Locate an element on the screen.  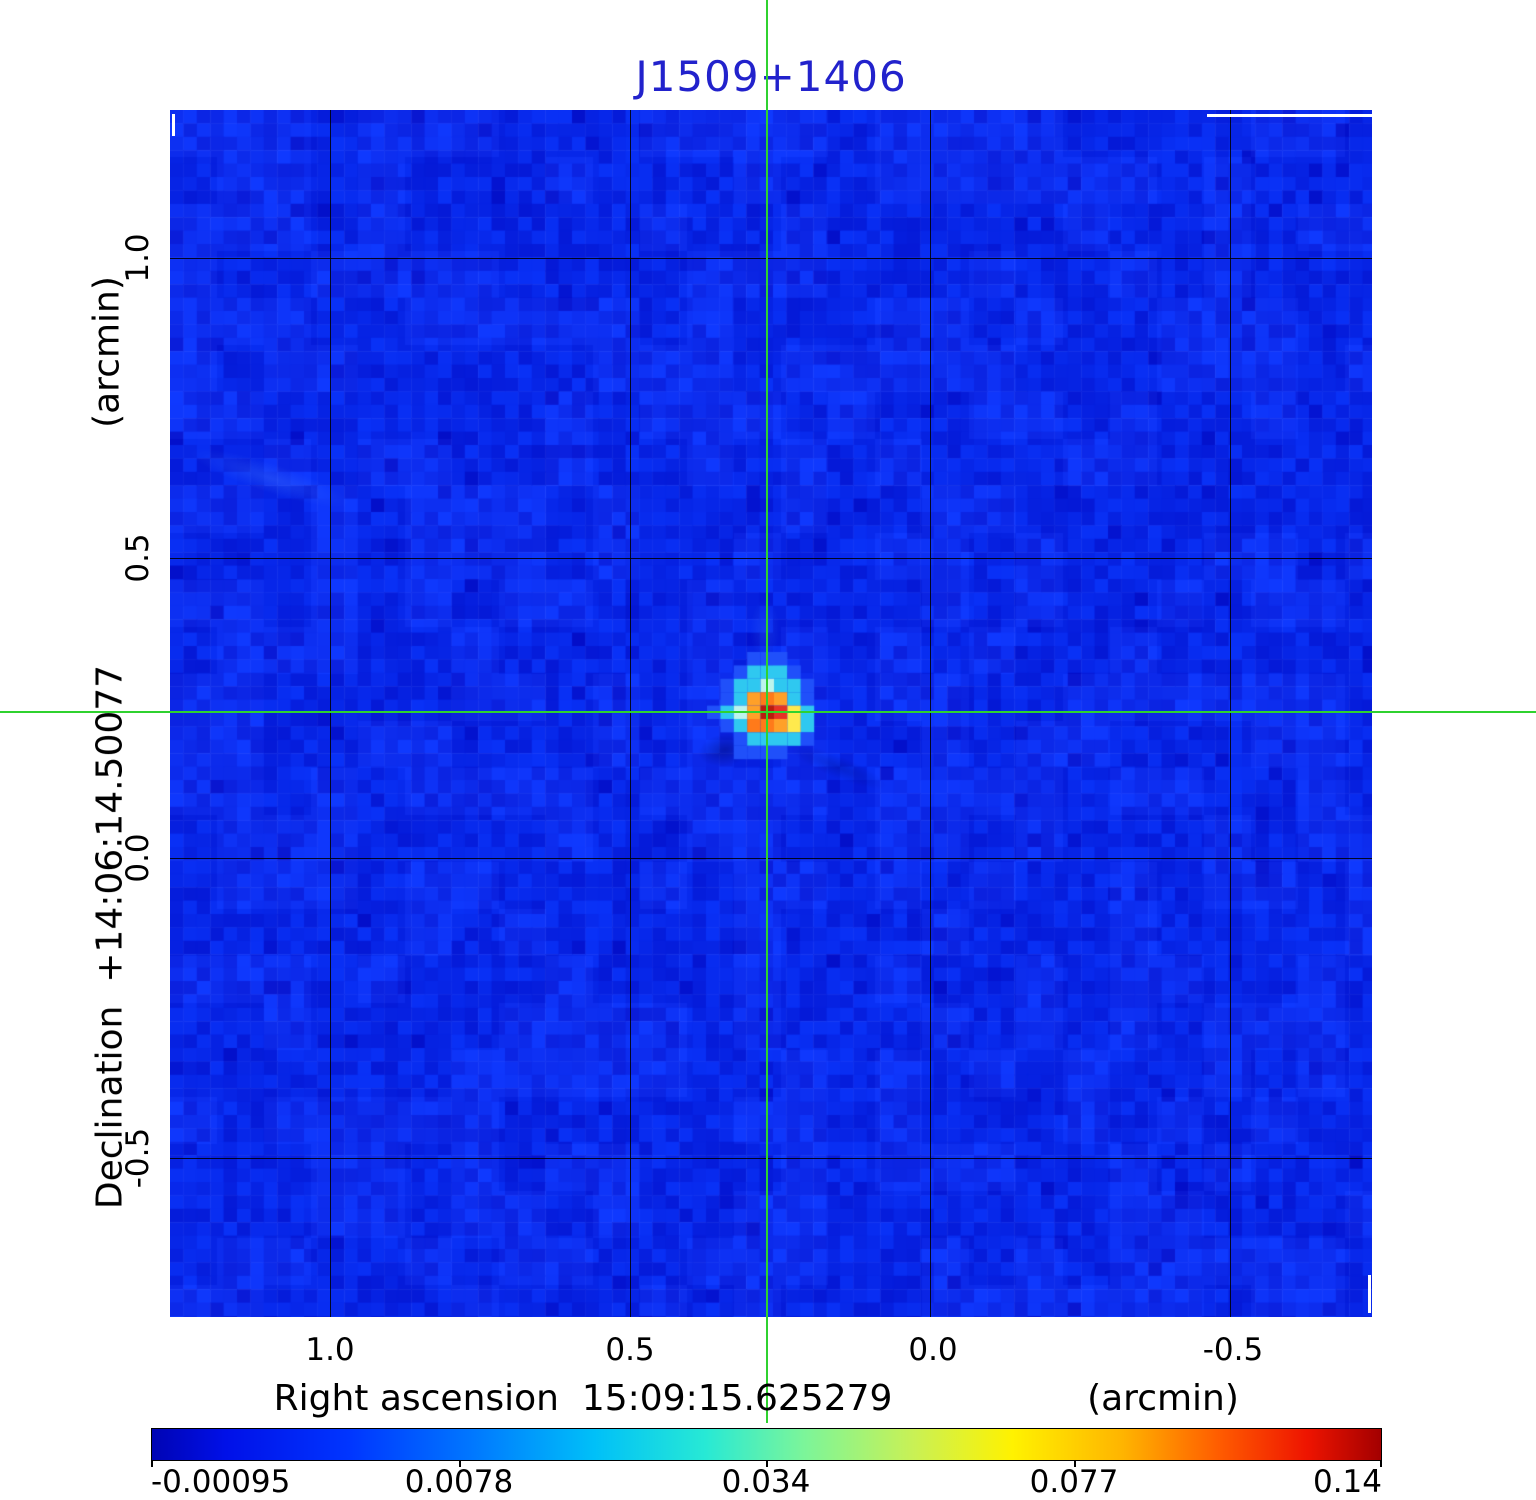
colorbar-label: 0.077 is located at coordinates (1074, 1482).